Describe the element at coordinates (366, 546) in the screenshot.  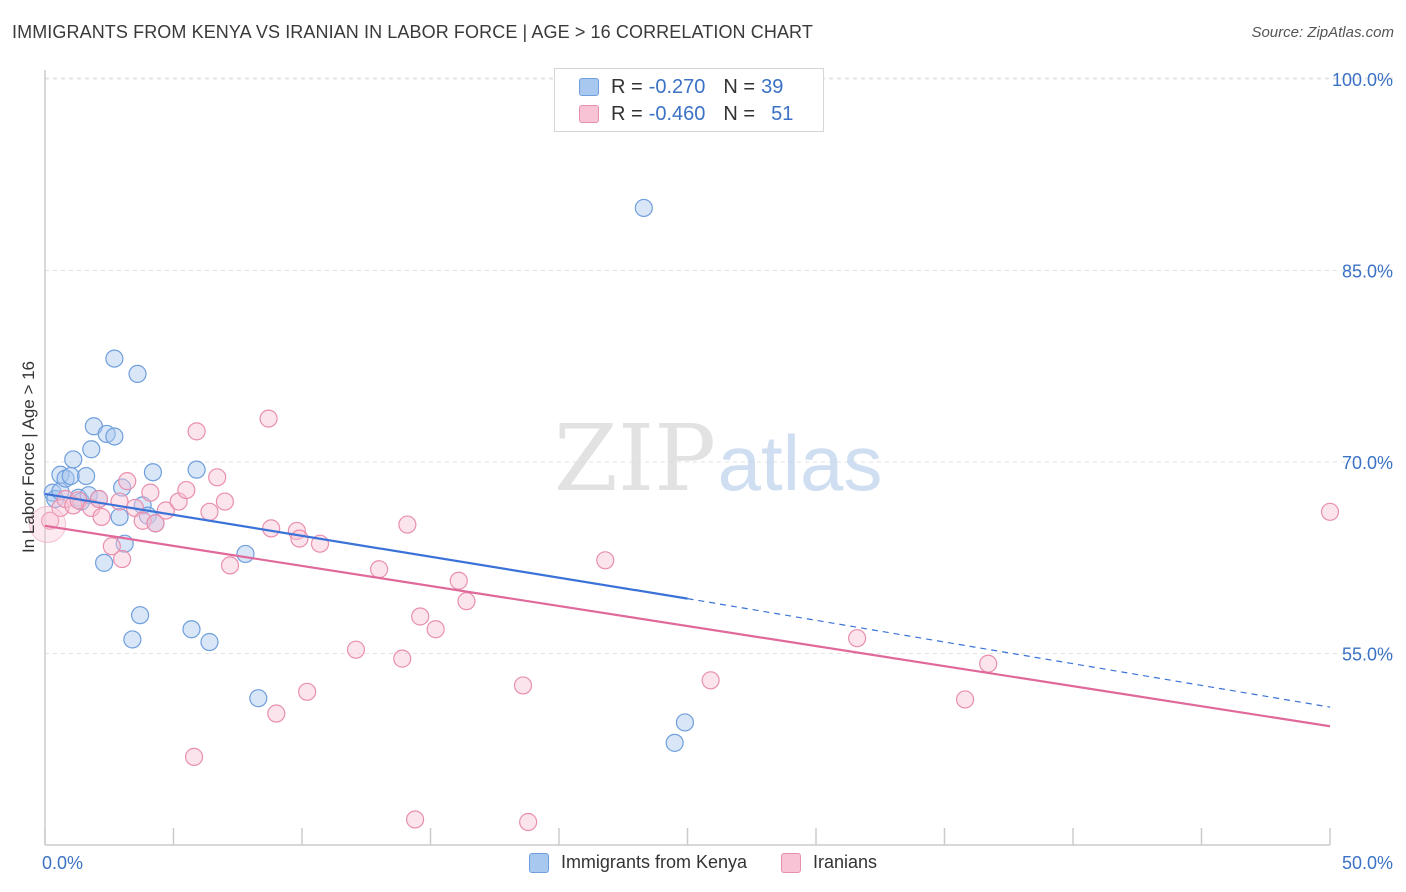
I see `kenya-trend-line` at that location.